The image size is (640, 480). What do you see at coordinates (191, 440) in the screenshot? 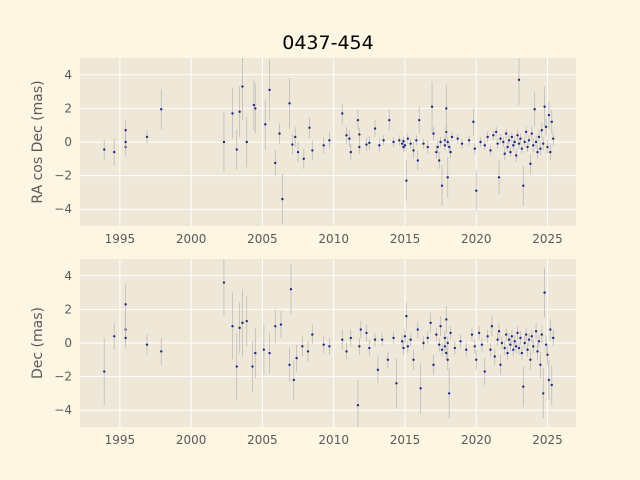
I see `x-tick-label: 2000` at bounding box center [191, 440].